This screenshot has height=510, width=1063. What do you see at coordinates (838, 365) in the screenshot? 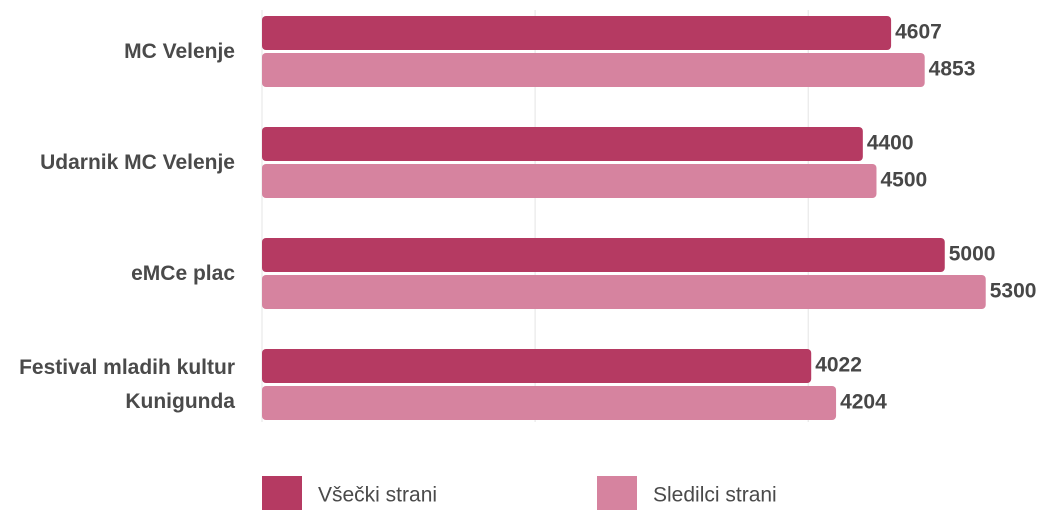
I see `value-label: 4022` at bounding box center [838, 365].